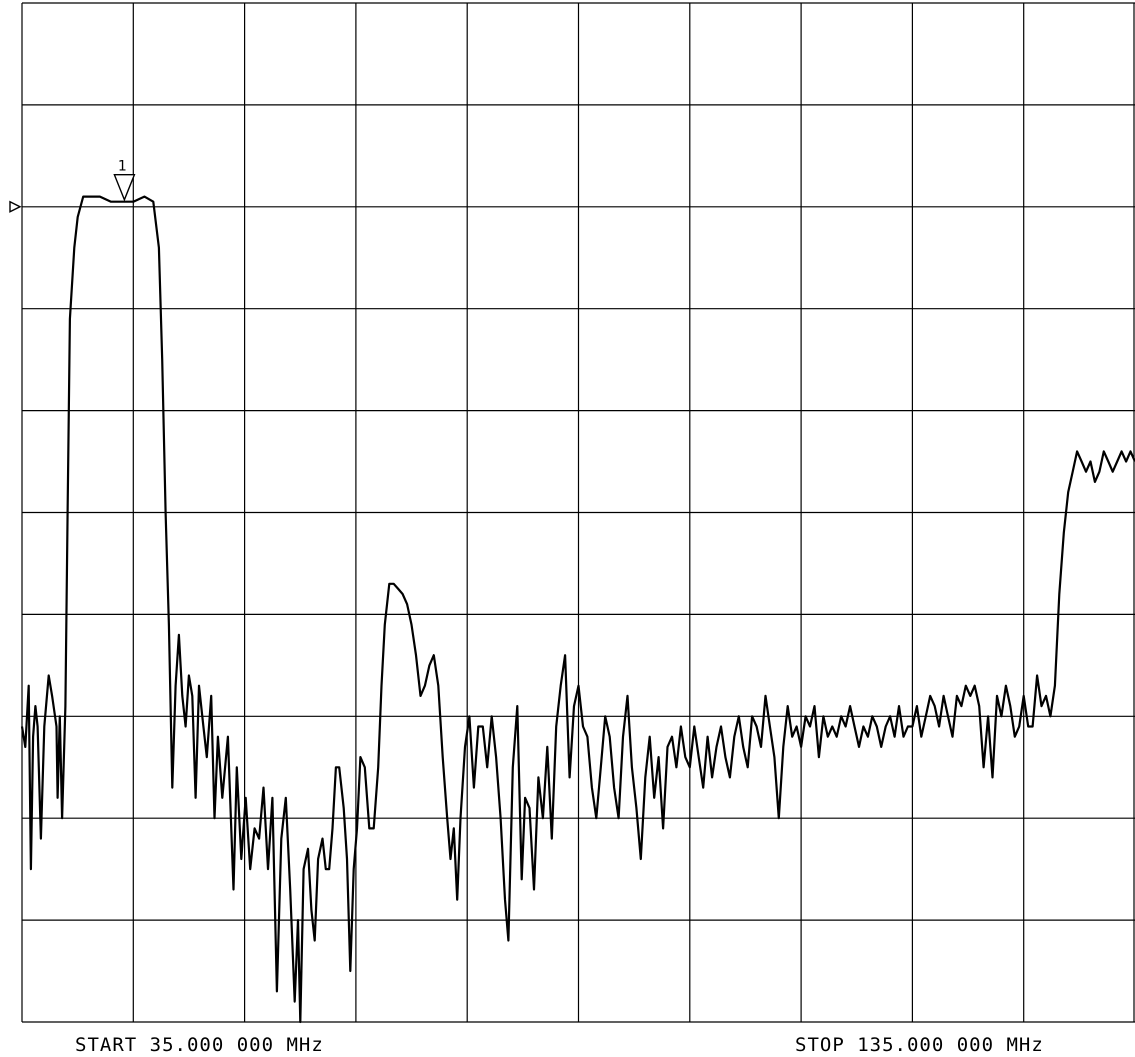  What do you see at coordinates (122, 167) in the screenshot?
I see `marker-label: 1` at bounding box center [122, 167].